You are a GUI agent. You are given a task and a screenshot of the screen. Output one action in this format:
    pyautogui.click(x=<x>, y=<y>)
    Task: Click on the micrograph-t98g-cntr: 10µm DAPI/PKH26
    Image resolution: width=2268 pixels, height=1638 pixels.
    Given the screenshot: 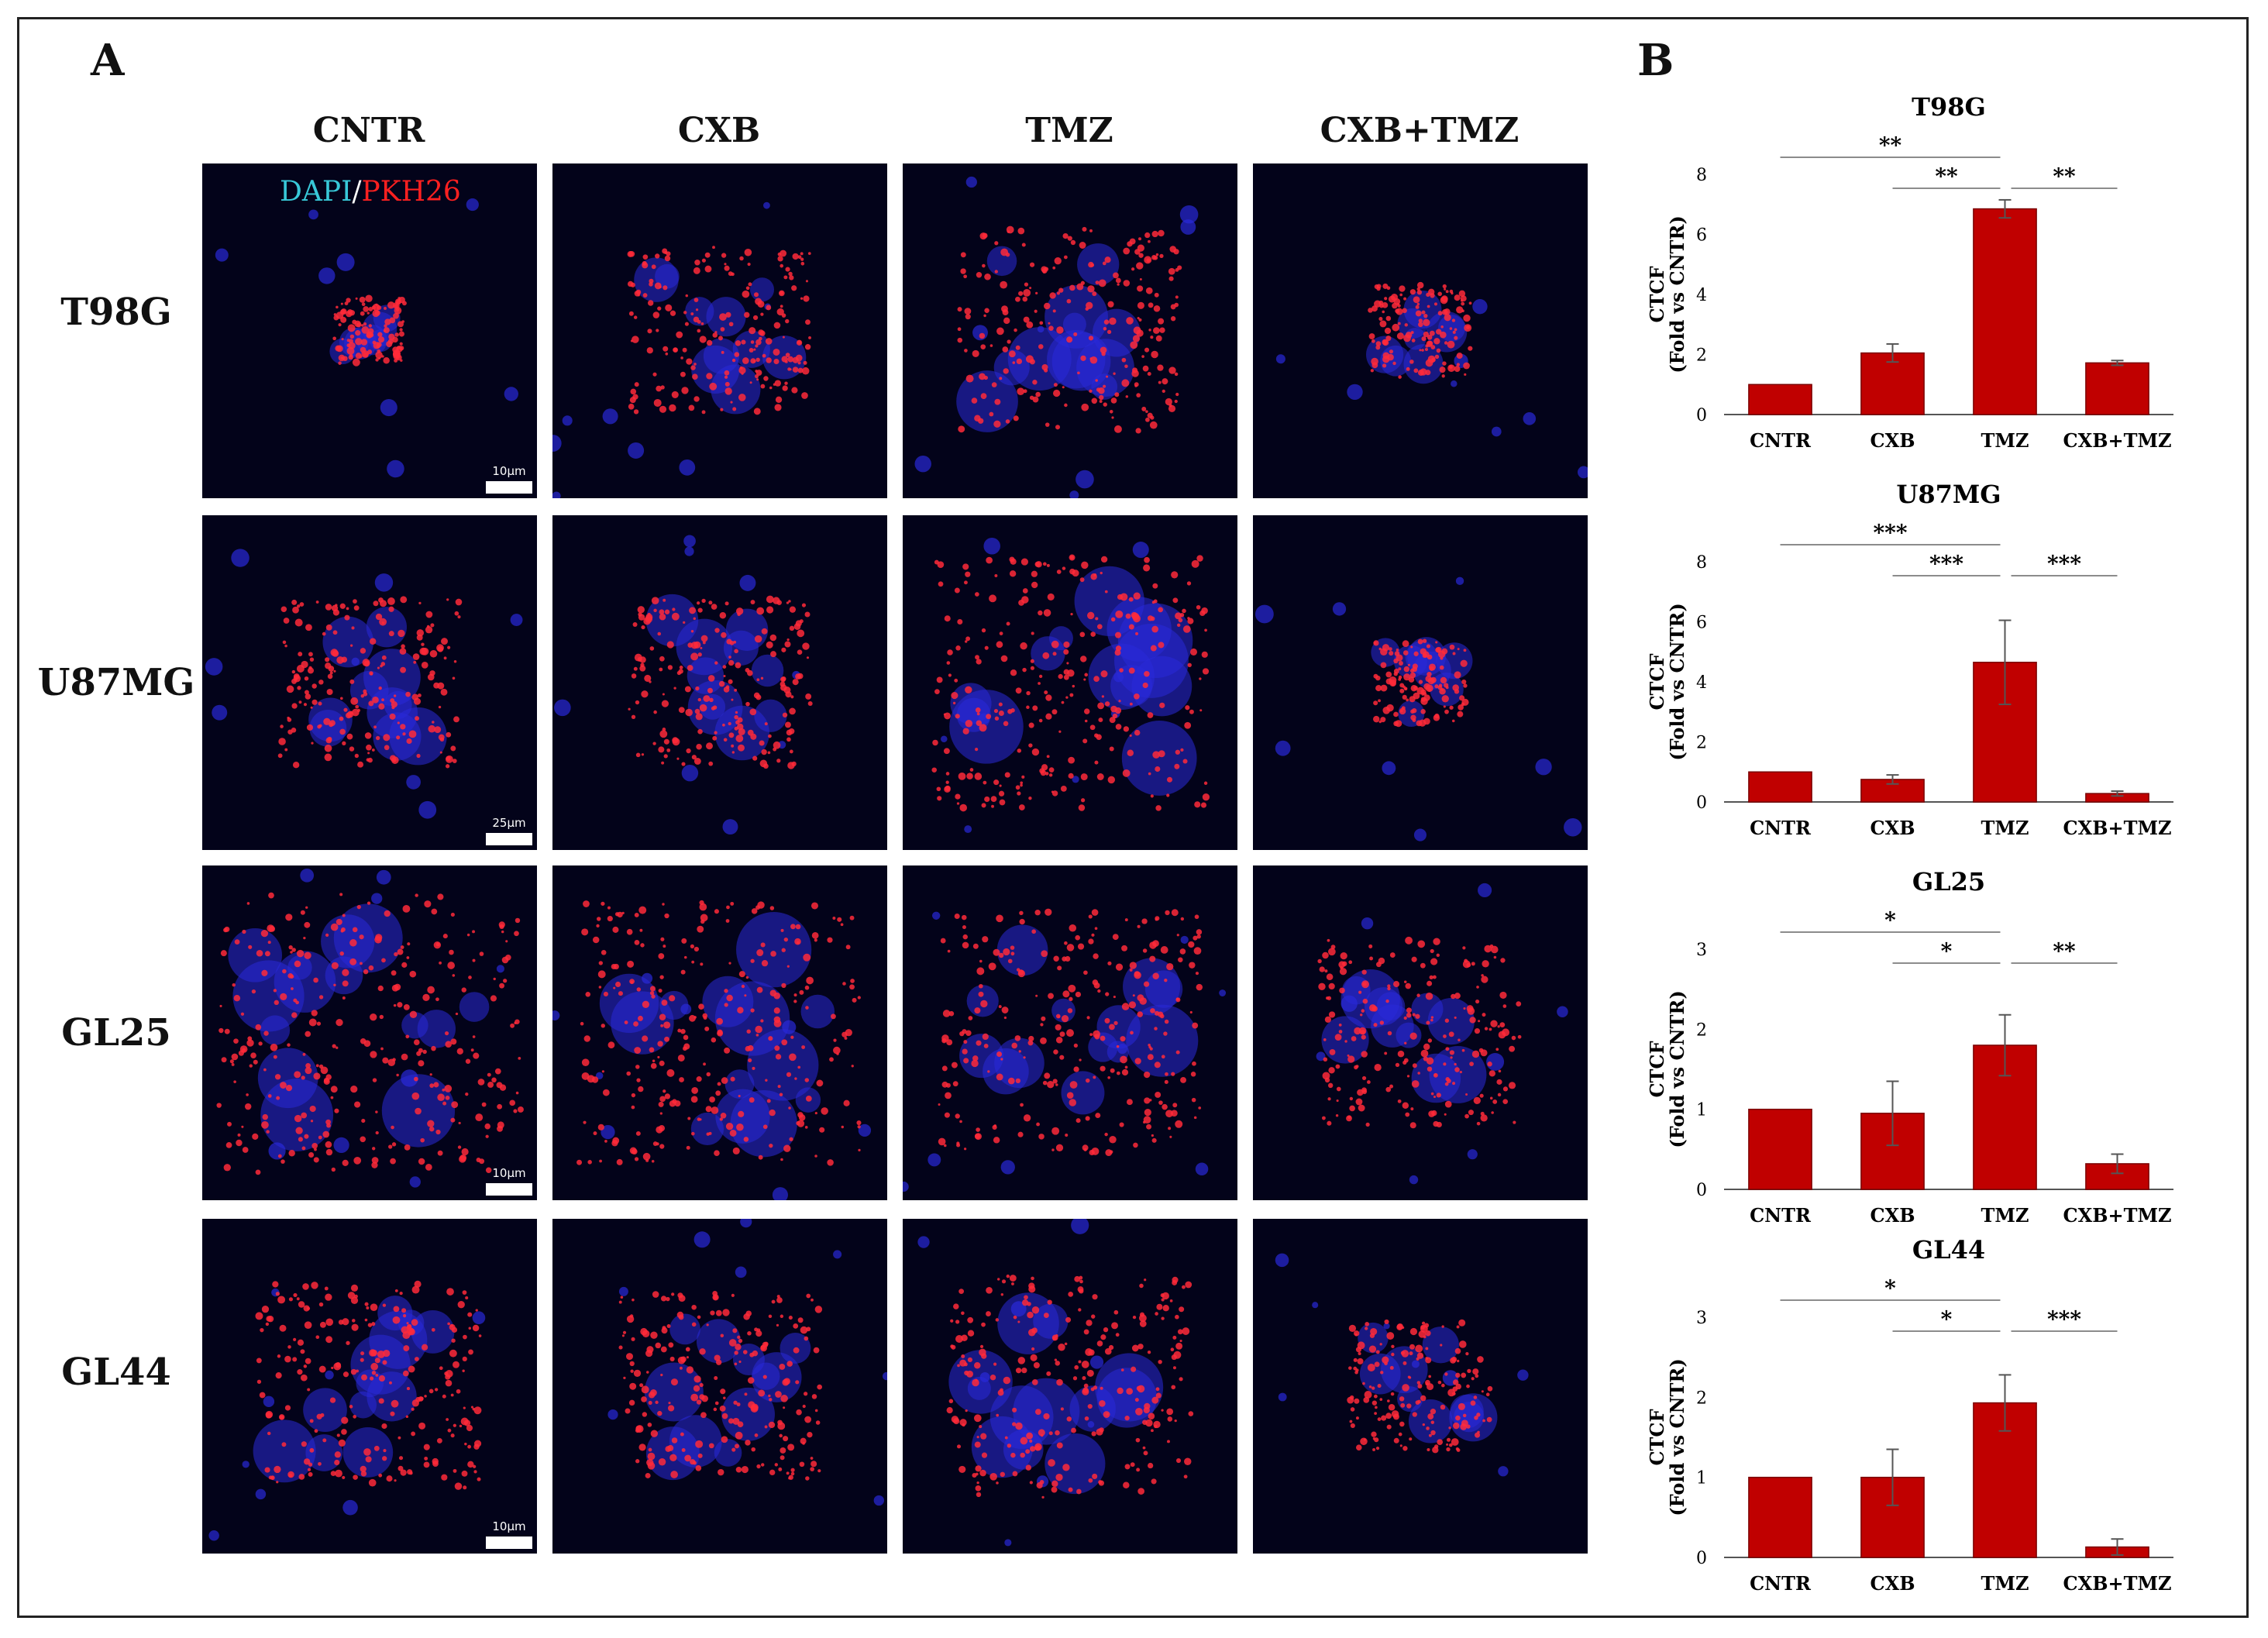 What is the action you would take?
    pyautogui.click(x=370, y=330)
    